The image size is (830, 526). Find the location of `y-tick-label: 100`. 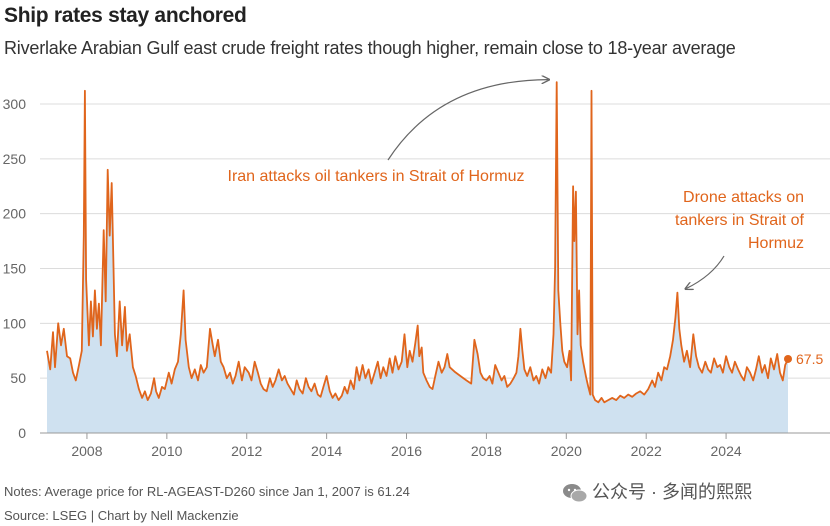

y-tick-label: 100 is located at coordinates (15, 323).